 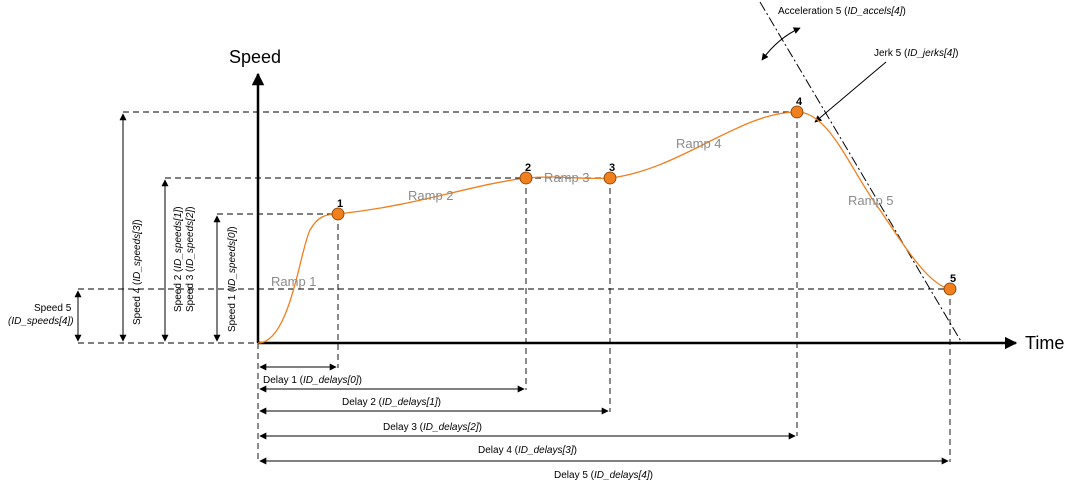 I want to click on jerk-label: Jerk 5 (ID_jerks[4]), so click(x=916, y=53).